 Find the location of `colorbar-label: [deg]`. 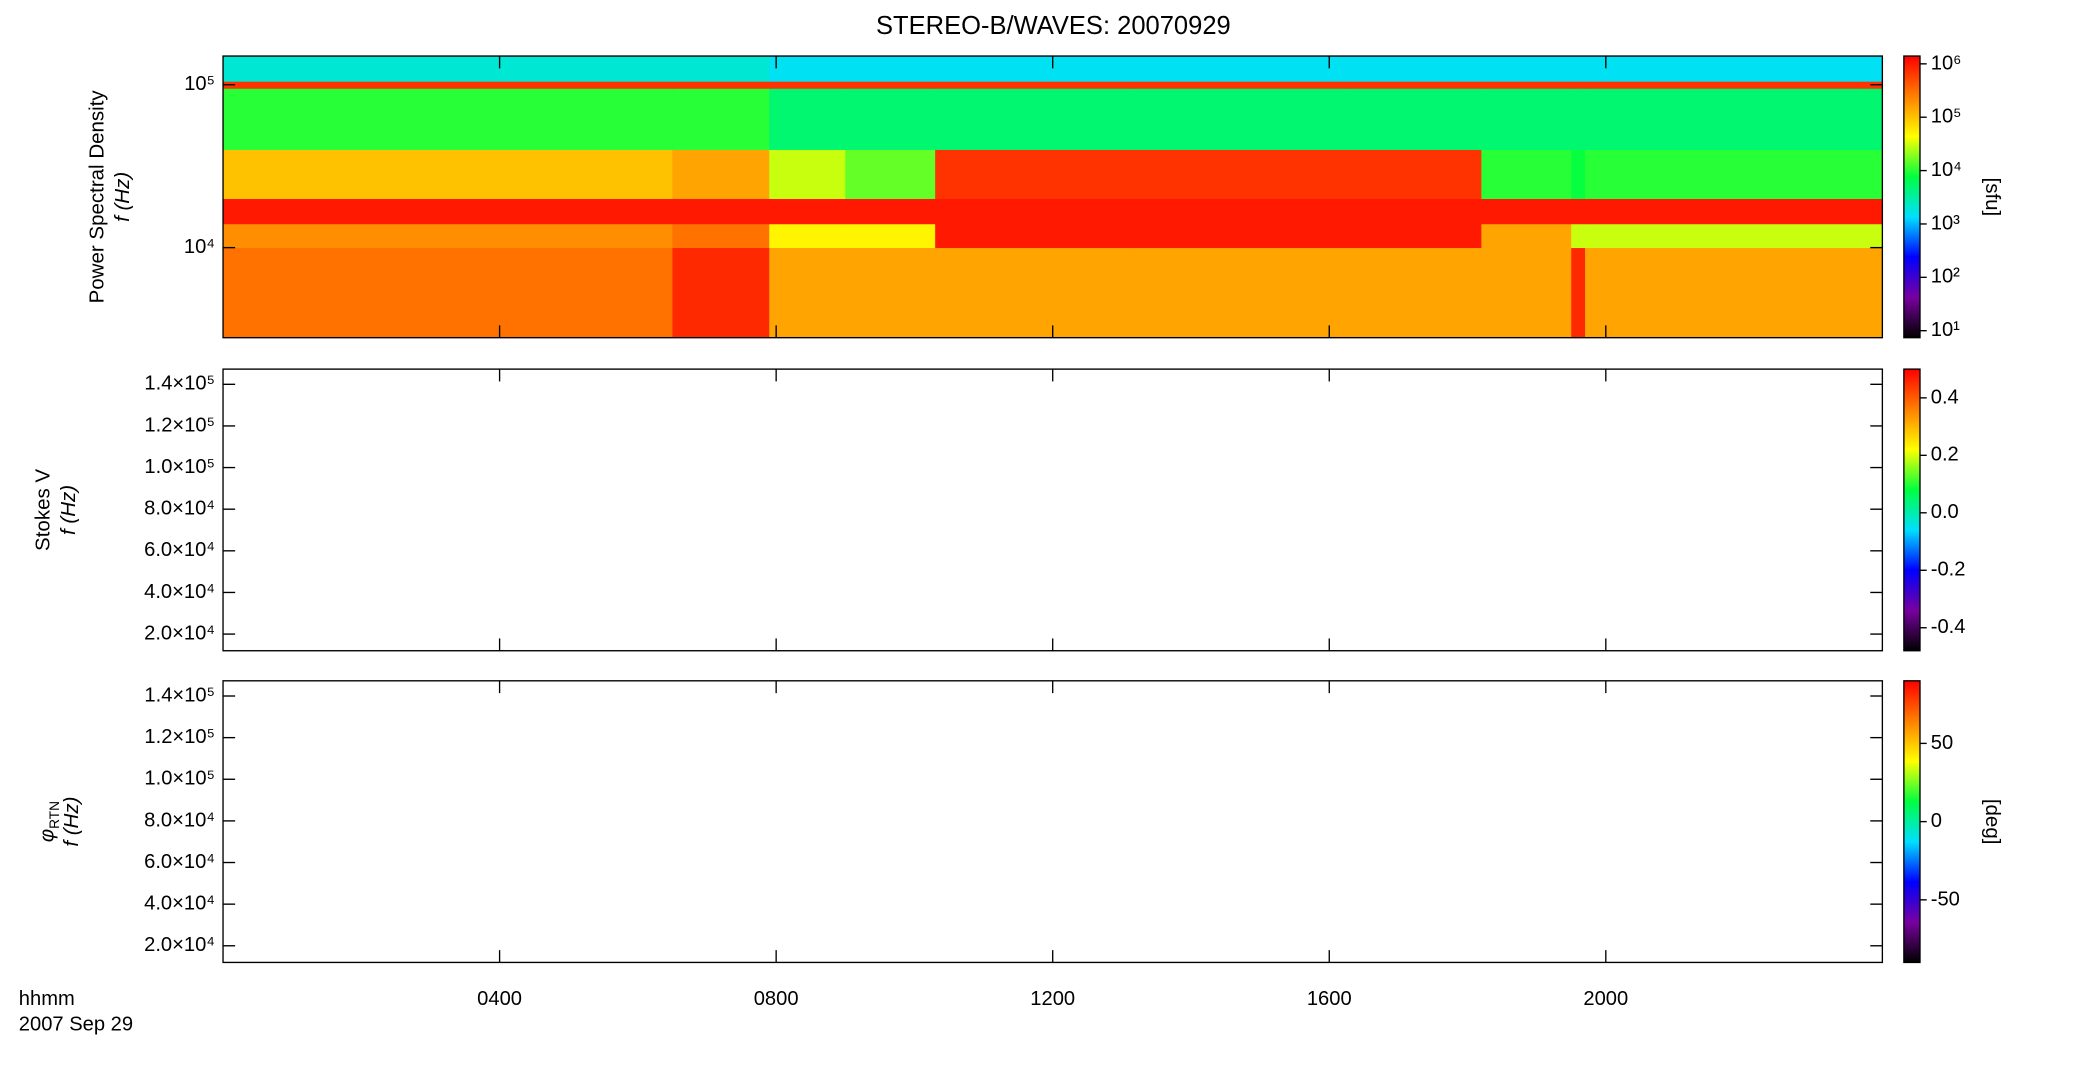

colorbar-label: [deg] is located at coordinates (1992, 822).